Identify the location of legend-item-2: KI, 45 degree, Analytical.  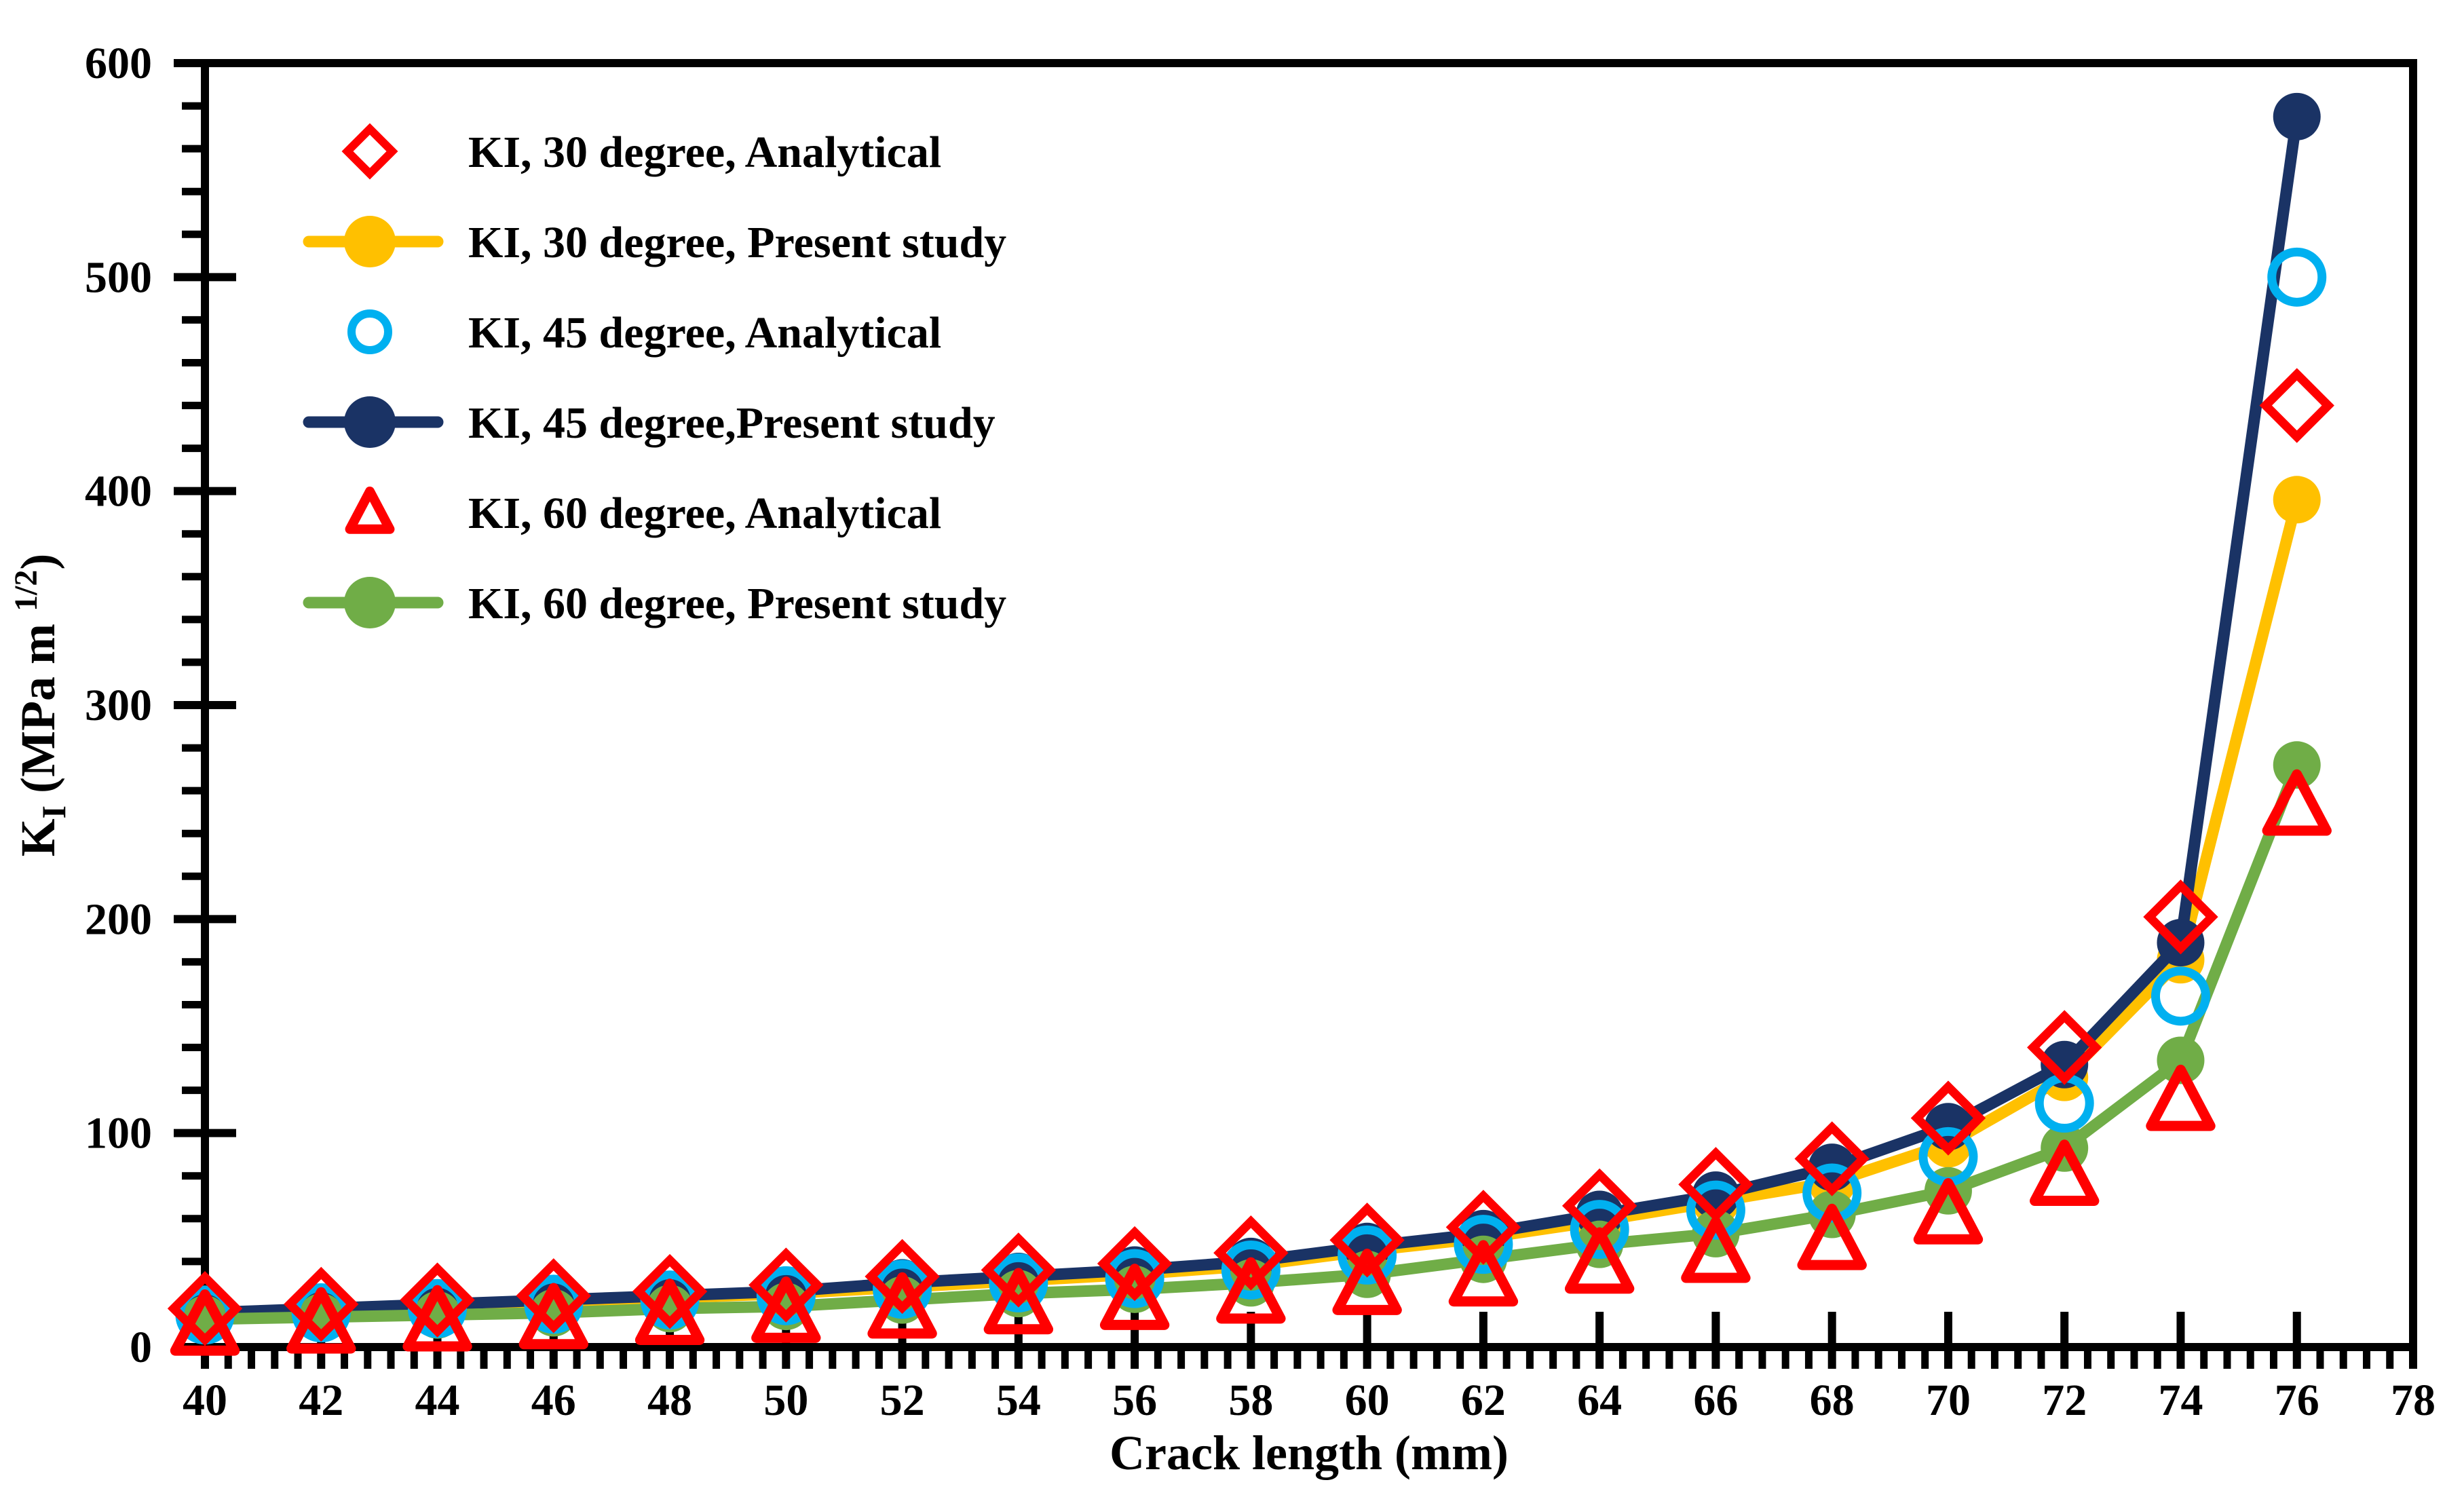
(644, 333).